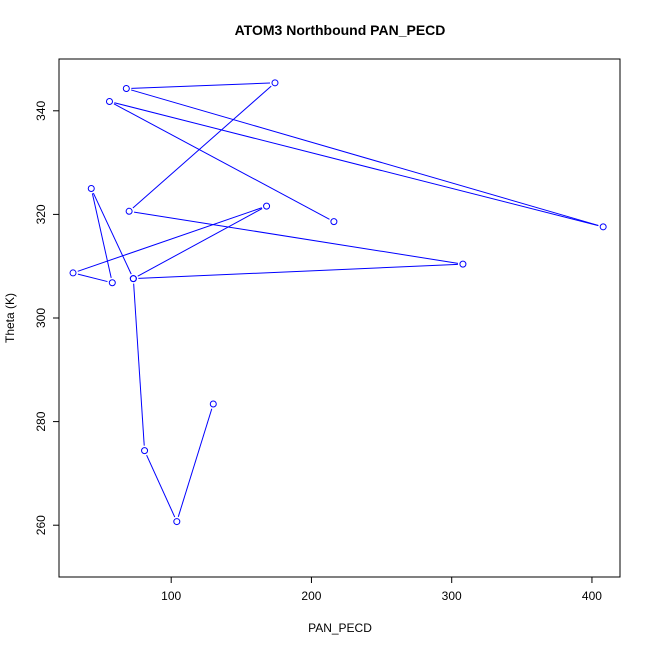  I want to click on y-tick-label: 320, so click(41, 214).